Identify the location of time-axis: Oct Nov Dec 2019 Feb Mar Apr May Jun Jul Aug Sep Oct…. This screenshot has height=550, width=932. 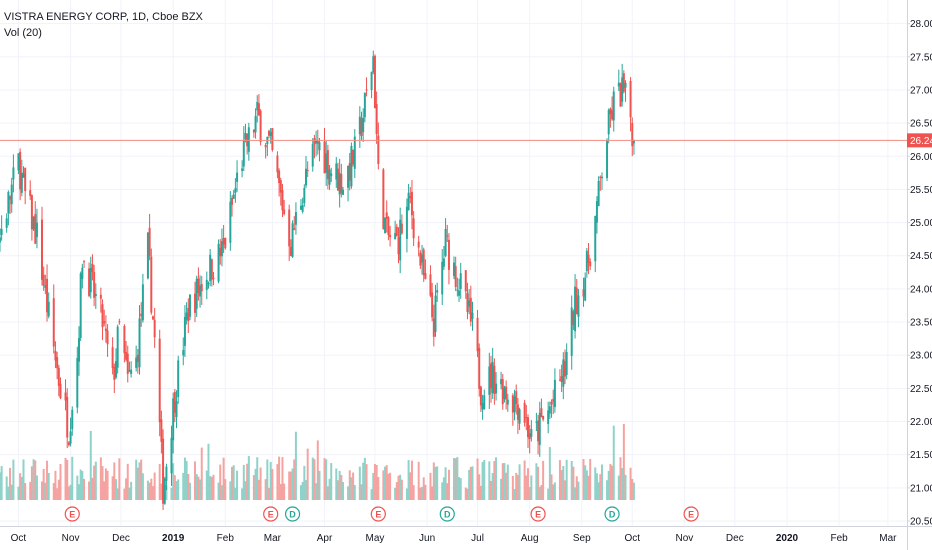
(454, 538).